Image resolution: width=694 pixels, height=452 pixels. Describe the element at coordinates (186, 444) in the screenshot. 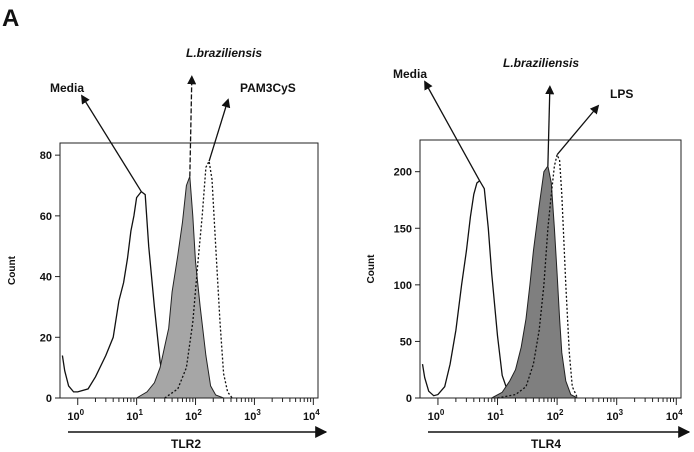

I see `x-axis-label: TLR2` at that location.